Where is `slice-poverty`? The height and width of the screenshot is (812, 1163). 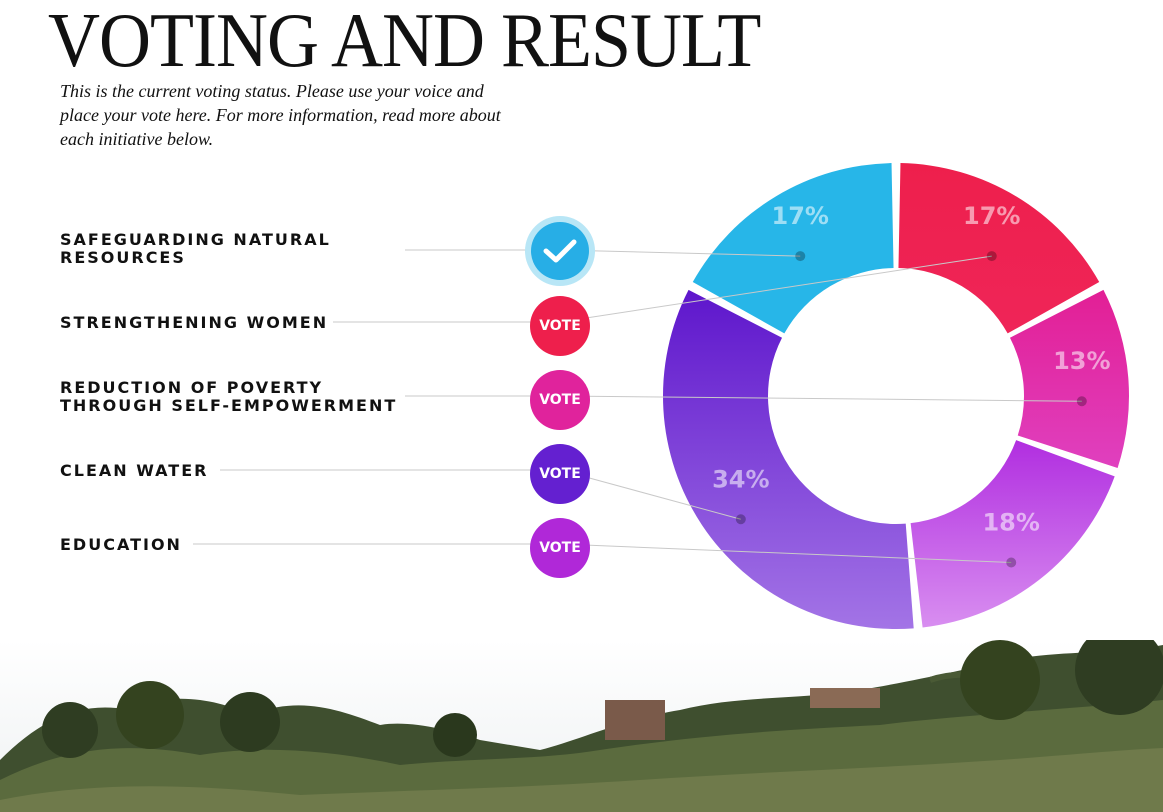
slice-poverty is located at coordinates (1069, 378).